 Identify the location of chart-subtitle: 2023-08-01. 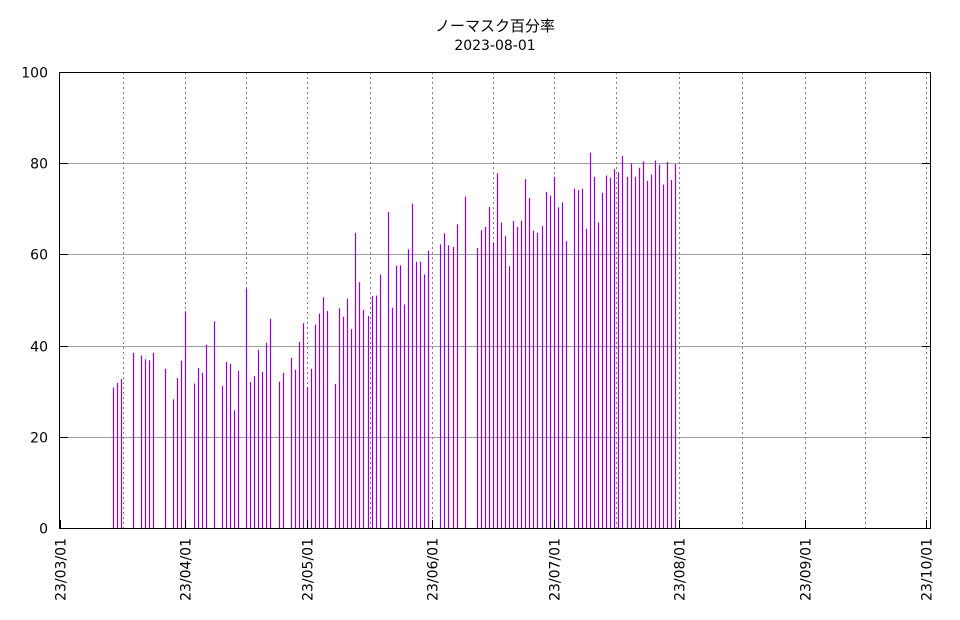
(494, 46).